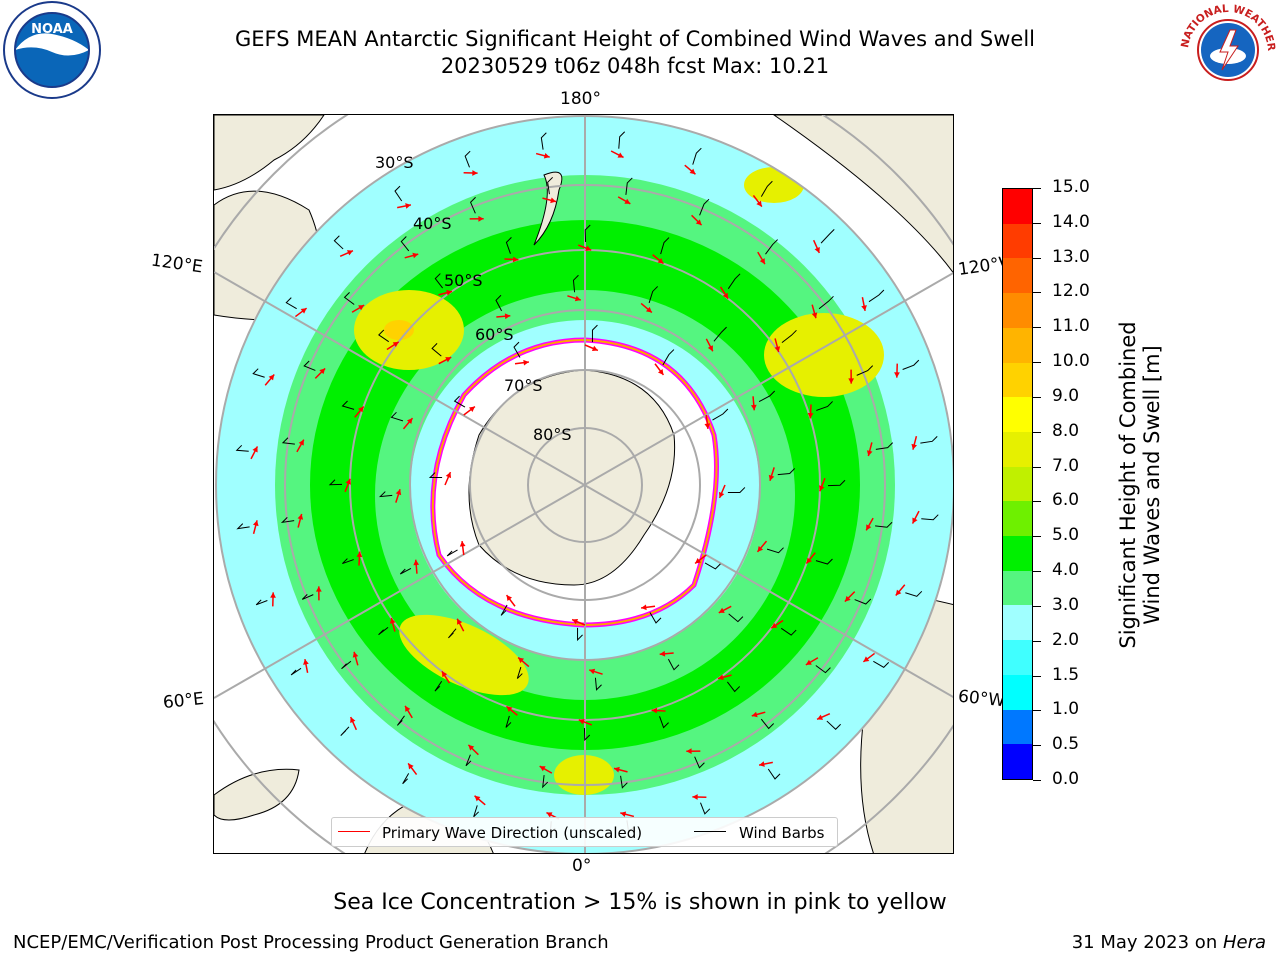 This screenshot has height=960, width=1280. Describe the element at coordinates (52, 50) in the screenshot. I see `noaa-logo: NOAA` at that location.